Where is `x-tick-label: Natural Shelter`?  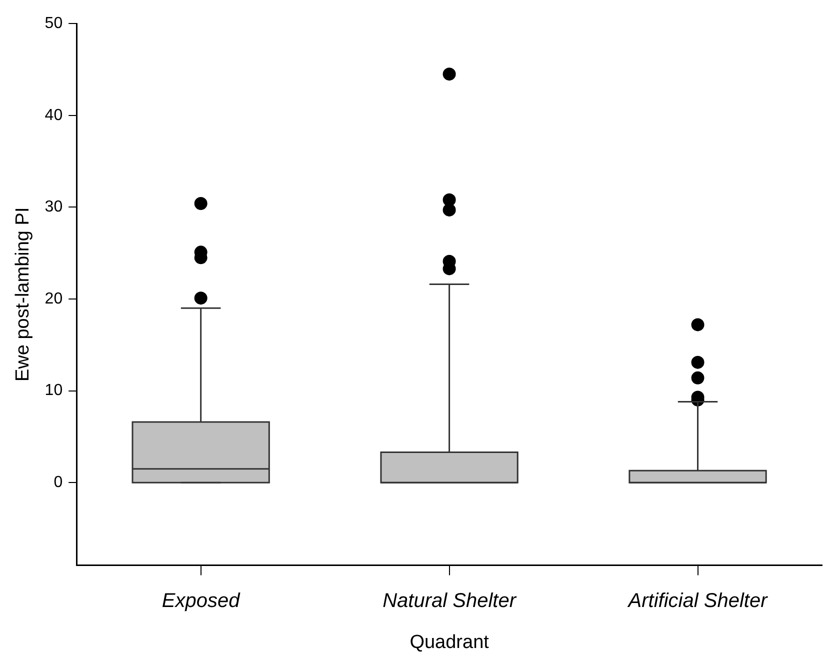
x-tick-label: Natural Shelter is located at coordinates (450, 601).